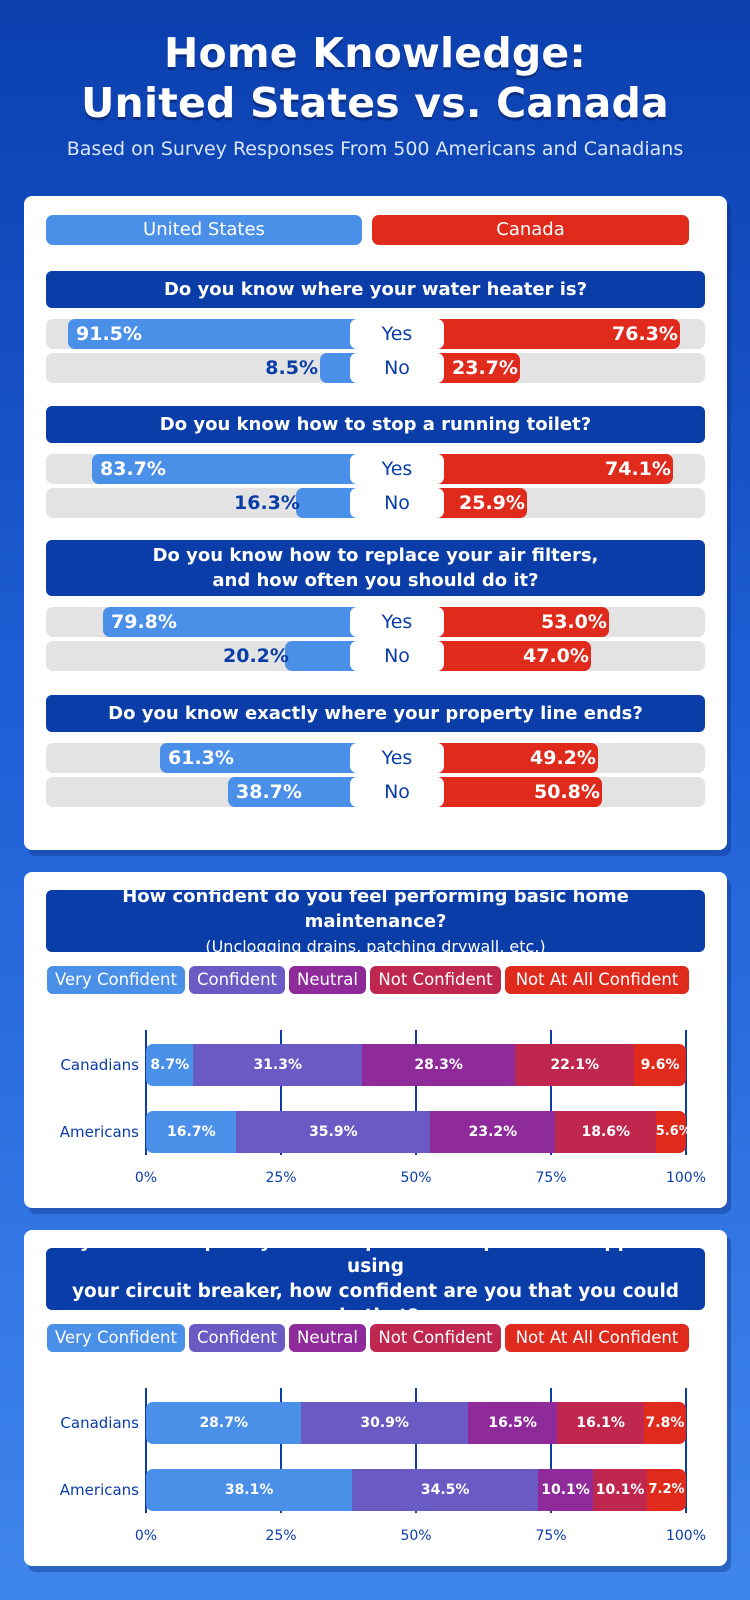 This screenshot has height=1600, width=750. I want to click on title-line-2: United States vs. Canada, so click(375, 103).